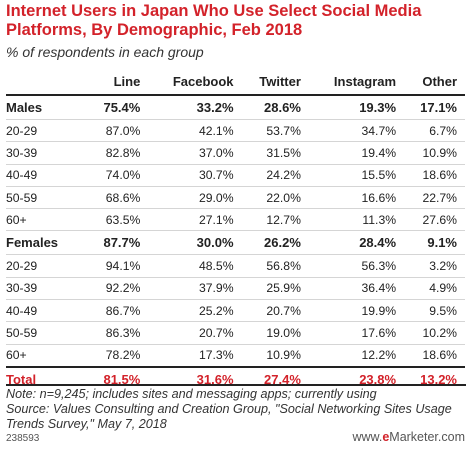 This screenshot has width=471, height=451. I want to click on cell-line: 63.5%, so click(118, 219).